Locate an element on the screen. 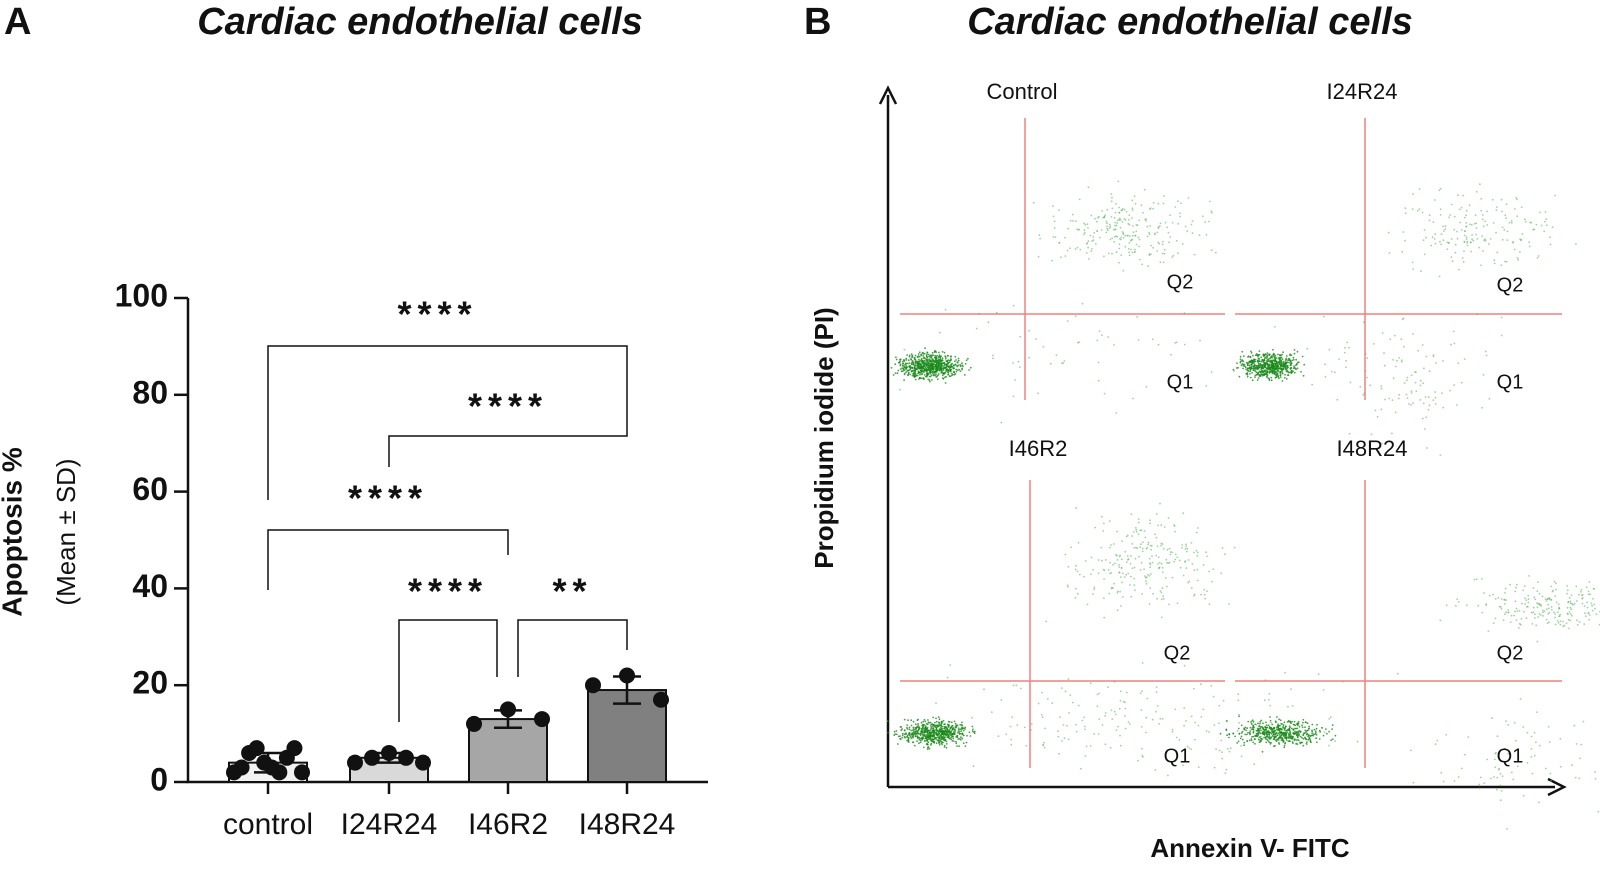 Image resolution: width=1600 pixels, height=879 pixels. x-tick-label: I24R24 is located at coordinates (389, 824).